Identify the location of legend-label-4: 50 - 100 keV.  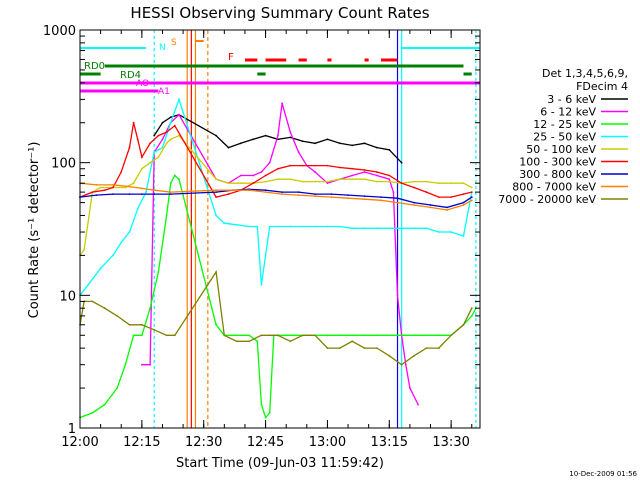
(561, 149).